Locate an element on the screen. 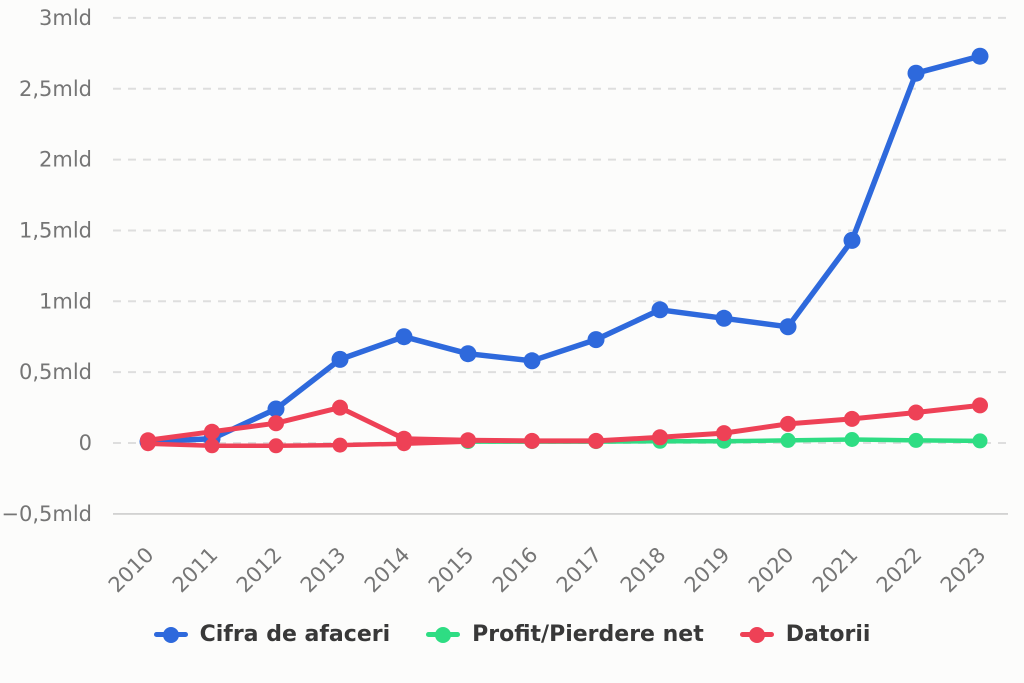 This screenshot has height=683, width=1024. svg-text: 2010 is located at coordinates (131, 570).